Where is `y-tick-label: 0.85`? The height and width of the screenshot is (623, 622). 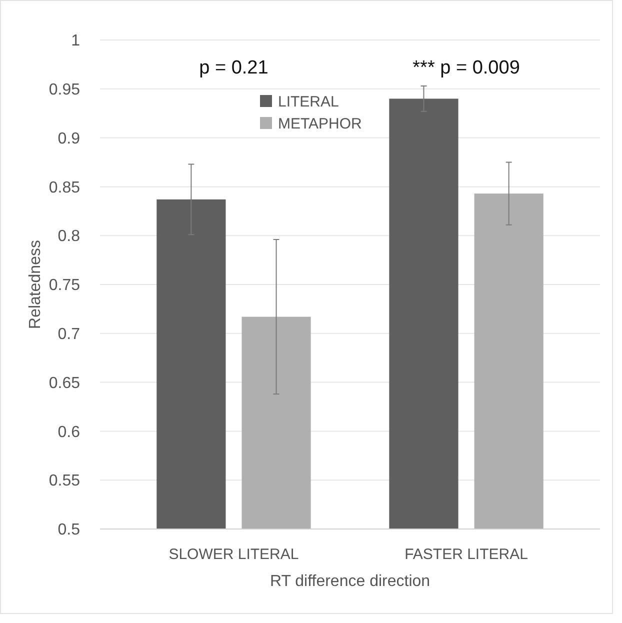 y-tick-label: 0.85 is located at coordinates (64, 187).